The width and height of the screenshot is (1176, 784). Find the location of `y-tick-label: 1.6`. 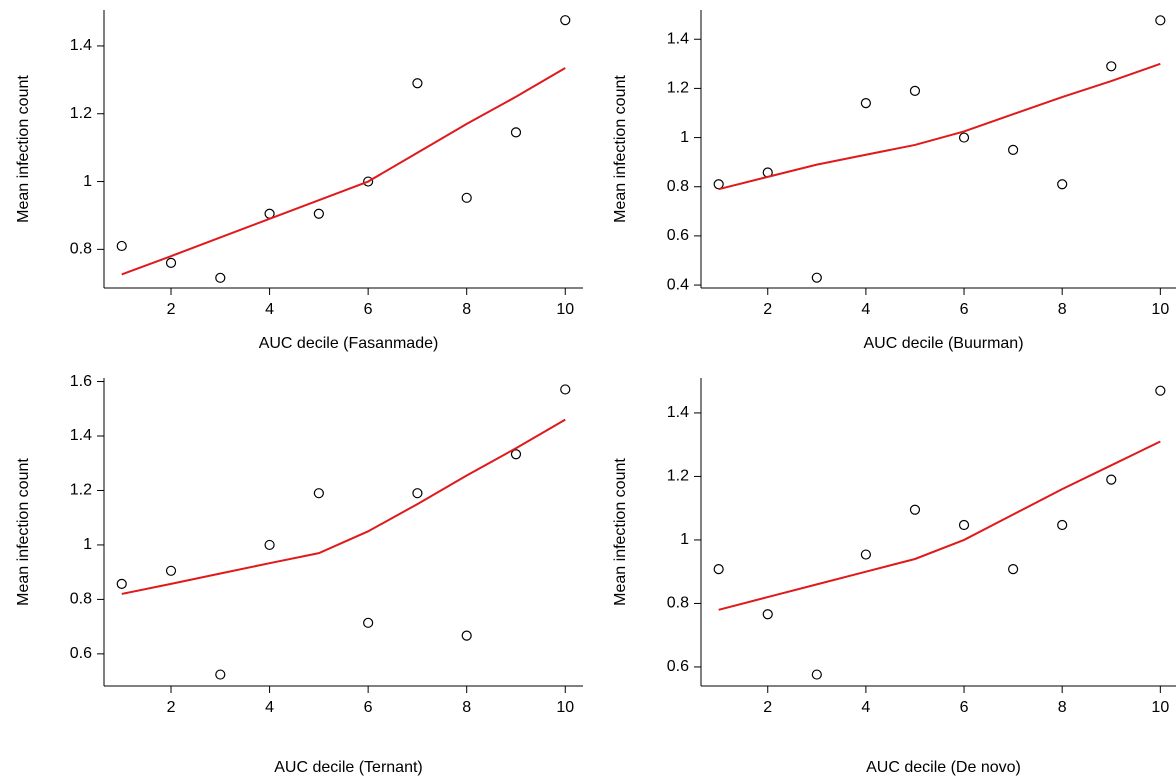

y-tick-label: 1.6 is located at coordinates (81, 381).